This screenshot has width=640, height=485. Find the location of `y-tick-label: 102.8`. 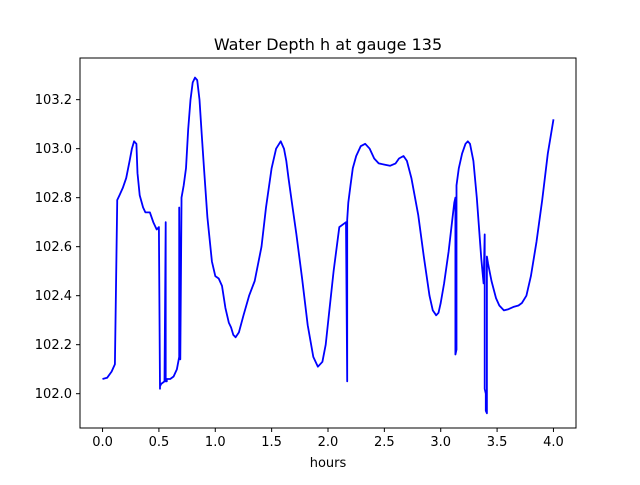

y-tick-label: 102.8 is located at coordinates (53, 198).